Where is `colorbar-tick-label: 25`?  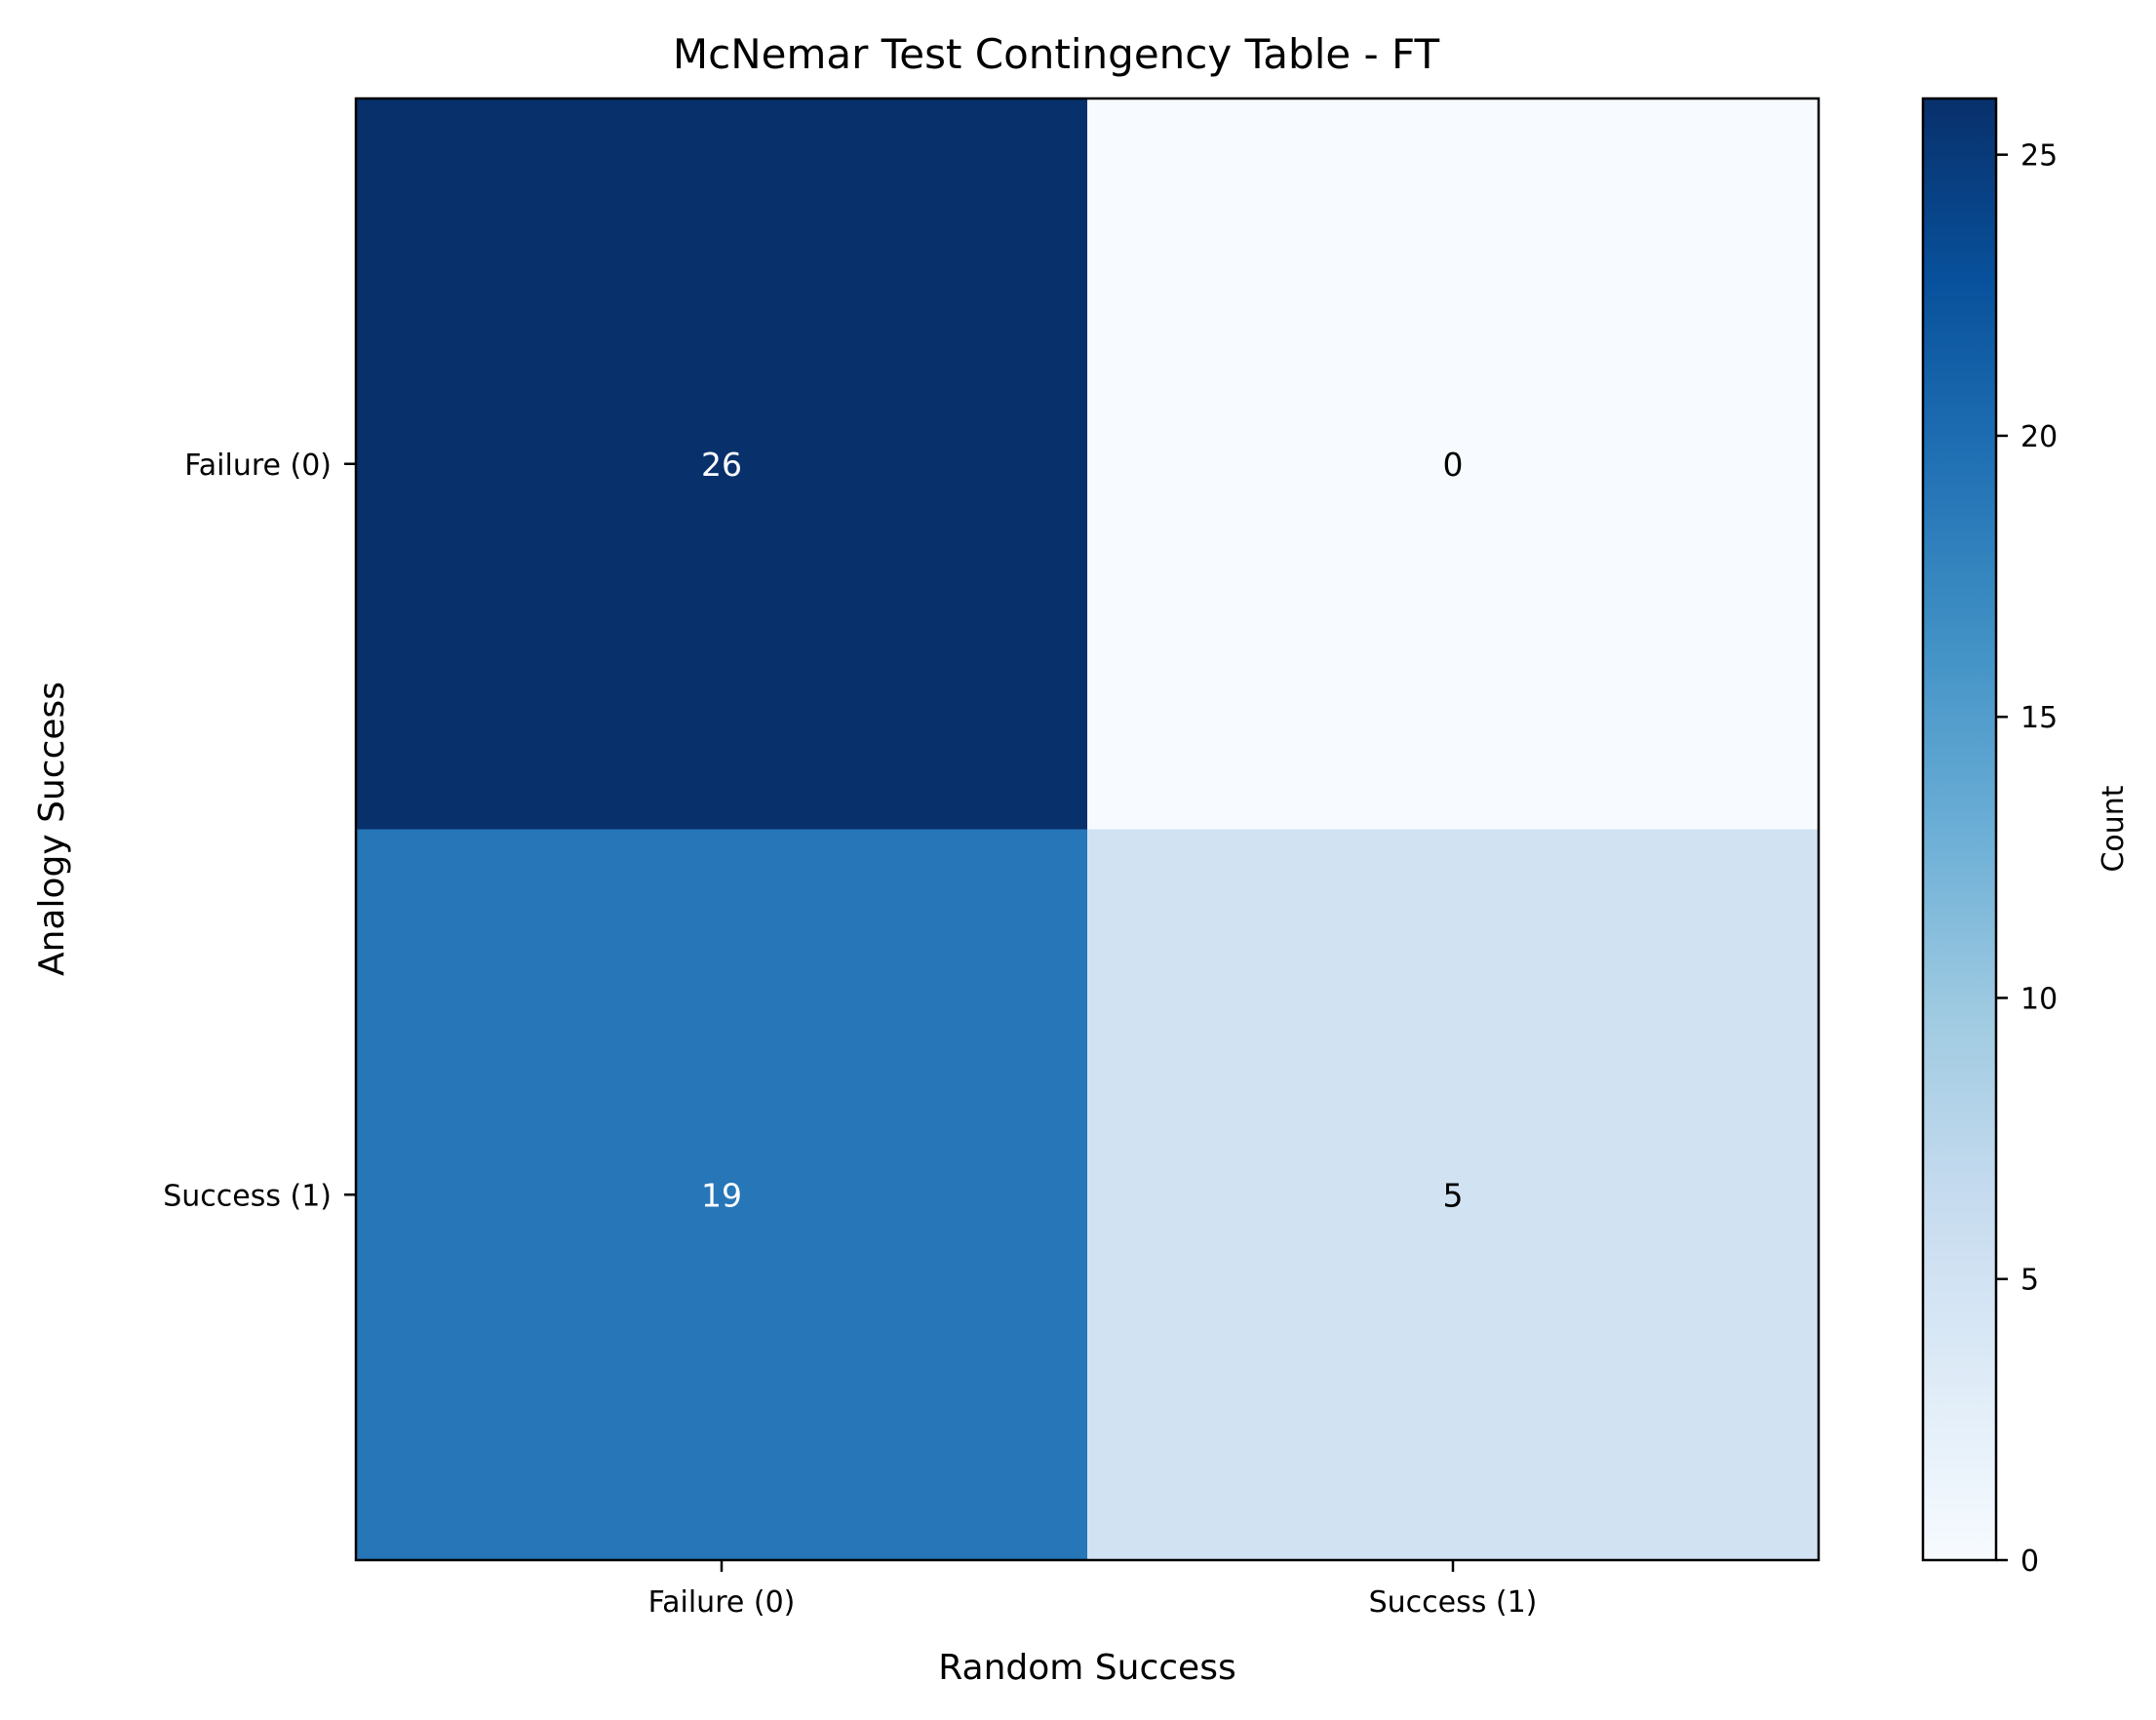
colorbar-tick-label: 25 is located at coordinates (2039, 157).